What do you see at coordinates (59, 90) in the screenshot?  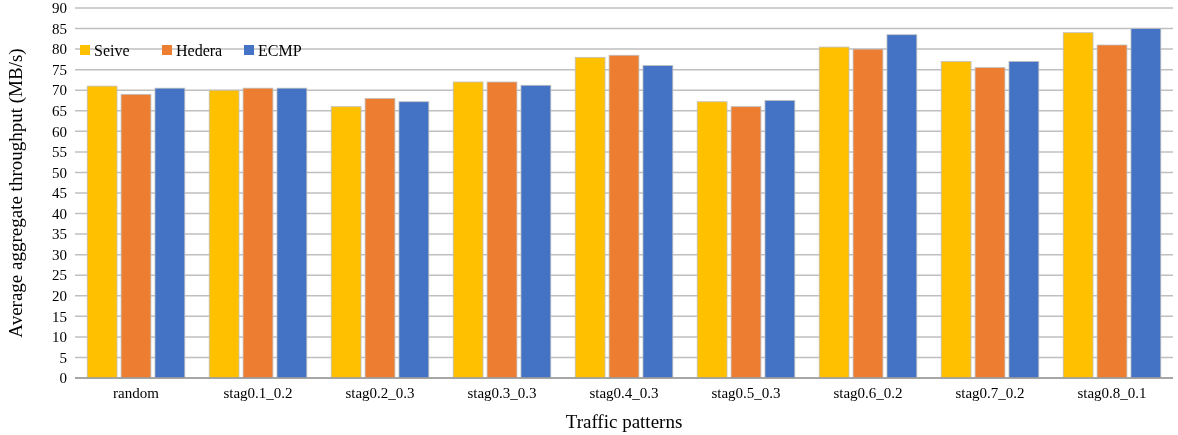 I see `y-tick-label: 70` at bounding box center [59, 90].